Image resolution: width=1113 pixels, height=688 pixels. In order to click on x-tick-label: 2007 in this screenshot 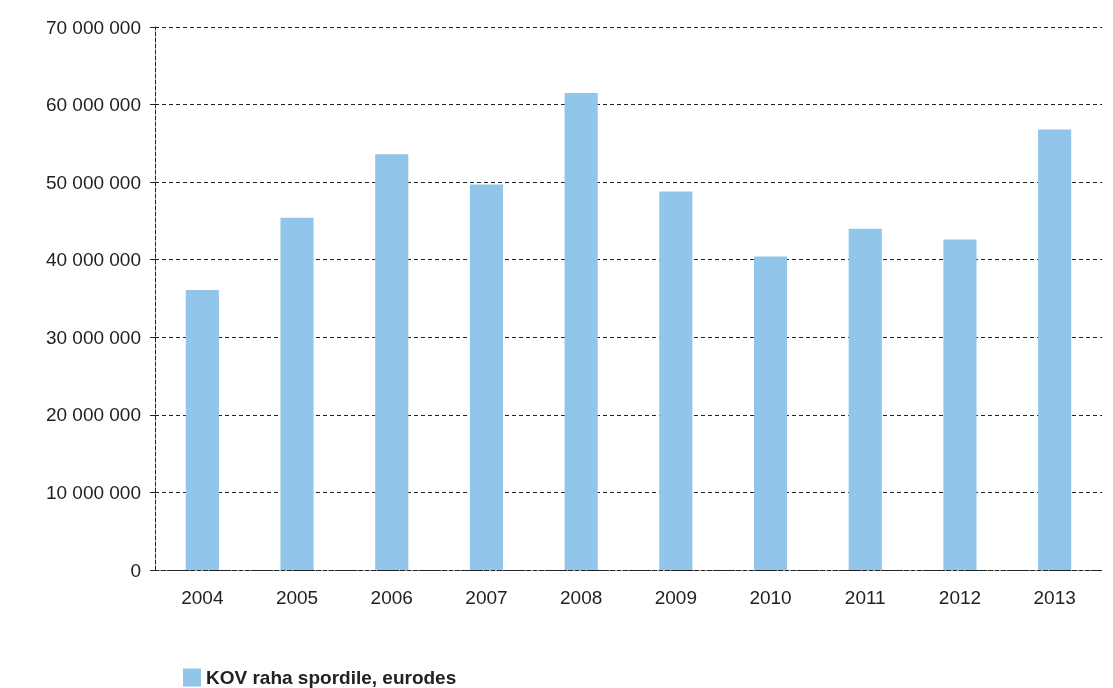, I will do `click(486, 597)`.